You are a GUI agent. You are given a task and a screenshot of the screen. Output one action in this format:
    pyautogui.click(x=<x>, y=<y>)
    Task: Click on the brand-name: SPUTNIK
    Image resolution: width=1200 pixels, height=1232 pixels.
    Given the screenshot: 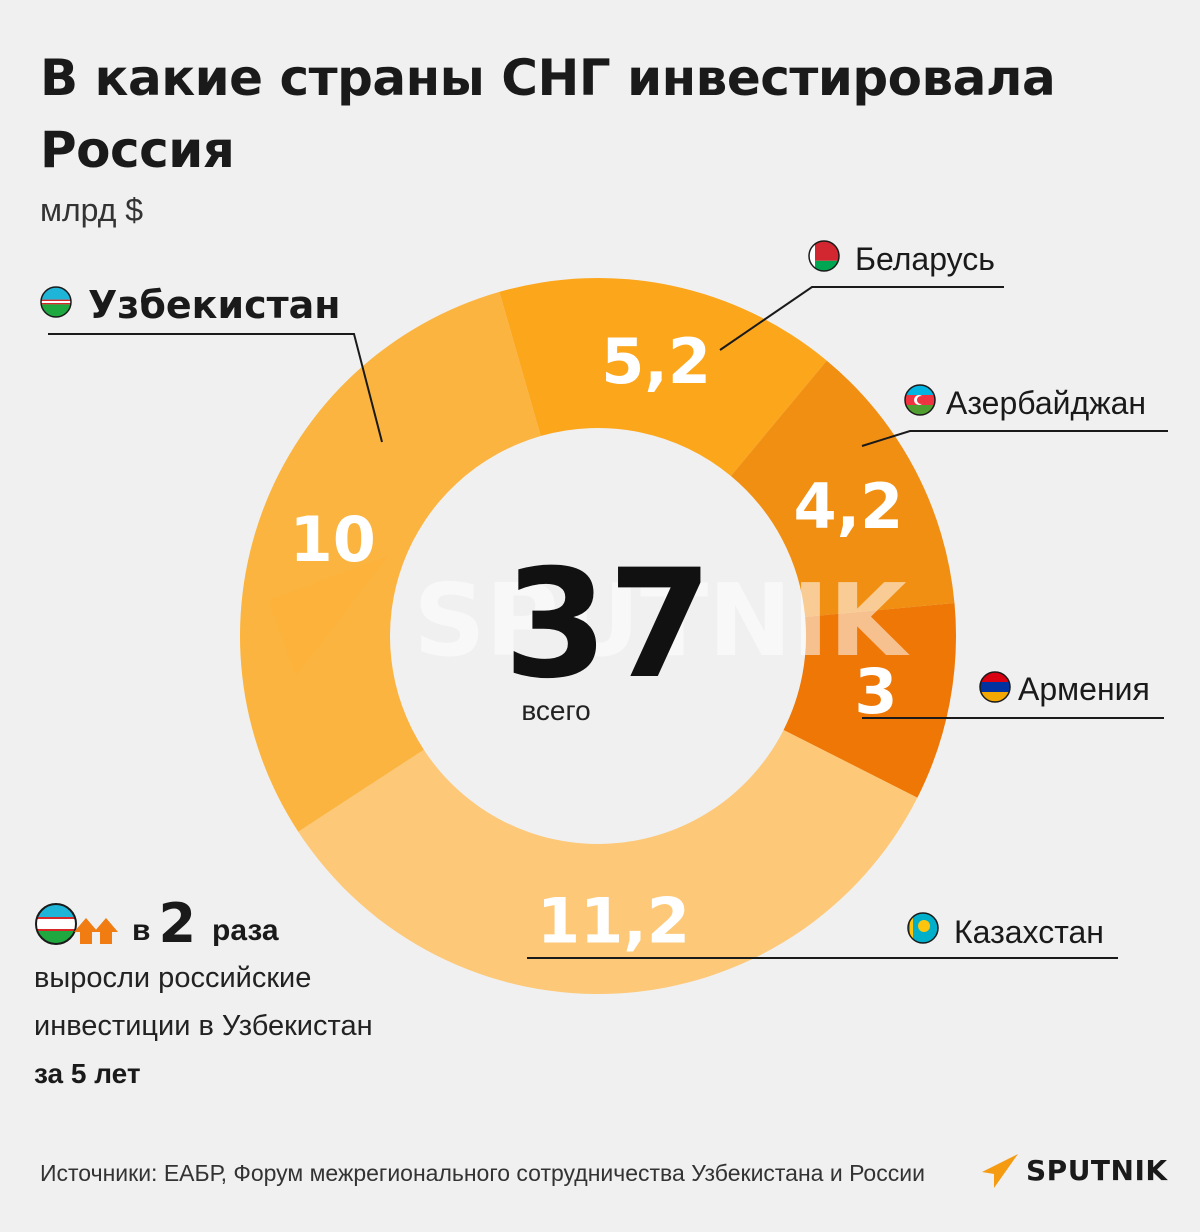 What is the action you would take?
    pyautogui.click(x=1097, y=1170)
    